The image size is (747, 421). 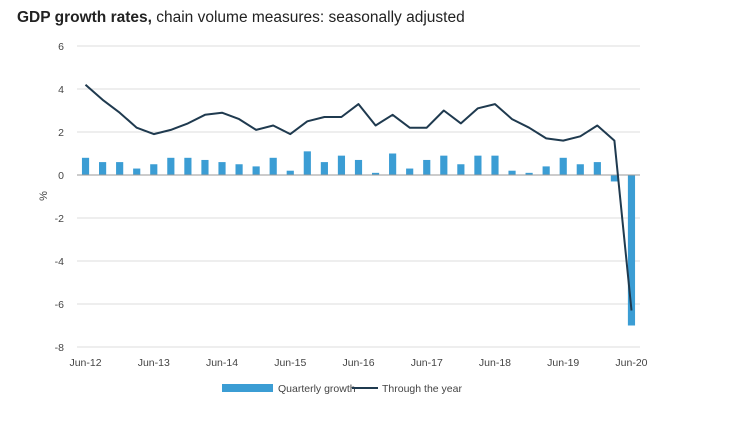 I want to click on x-tick-label: Jun-19, so click(x=563, y=363).